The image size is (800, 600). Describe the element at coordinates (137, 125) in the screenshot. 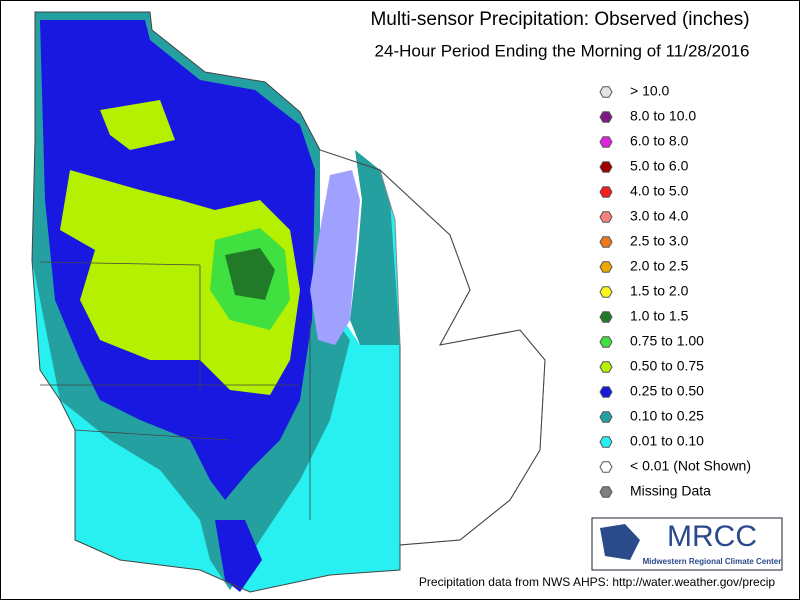

I see `region-lime-north` at that location.